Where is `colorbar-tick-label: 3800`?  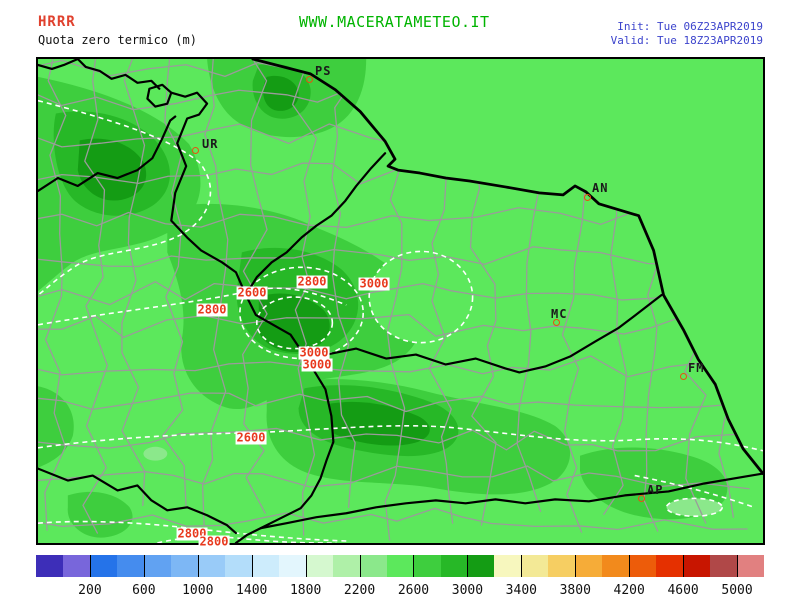 colorbar-tick-label: 3800 is located at coordinates (575, 590).